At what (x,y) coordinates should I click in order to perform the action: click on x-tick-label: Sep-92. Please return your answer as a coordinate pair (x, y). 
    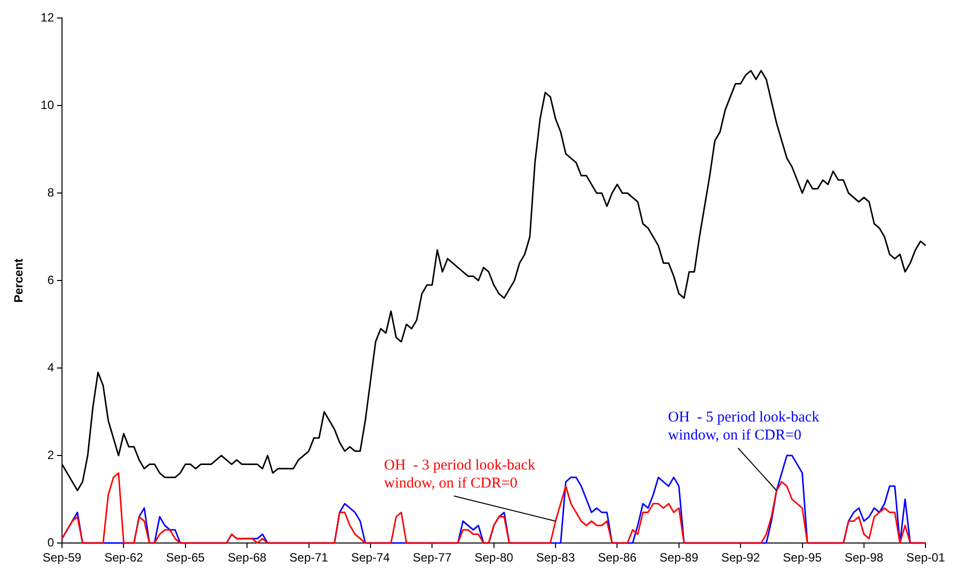
    Looking at the image, I should click on (740, 557).